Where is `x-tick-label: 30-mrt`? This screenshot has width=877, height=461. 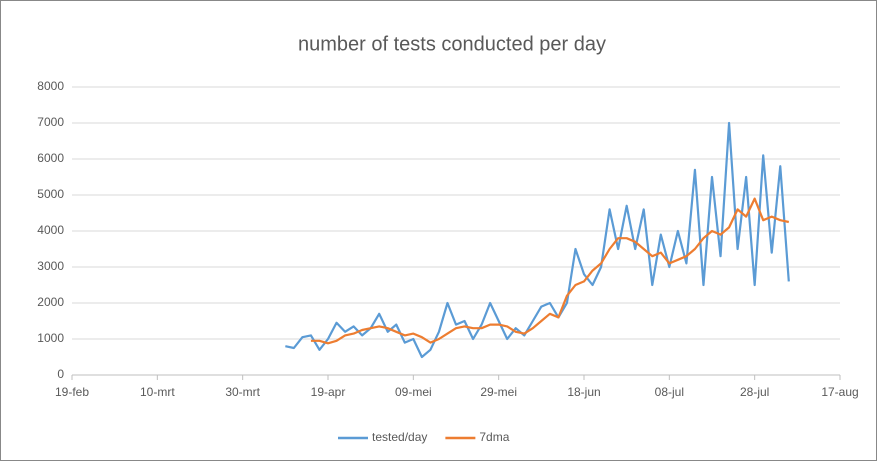 x-tick-label: 30-mrt is located at coordinates (242, 392).